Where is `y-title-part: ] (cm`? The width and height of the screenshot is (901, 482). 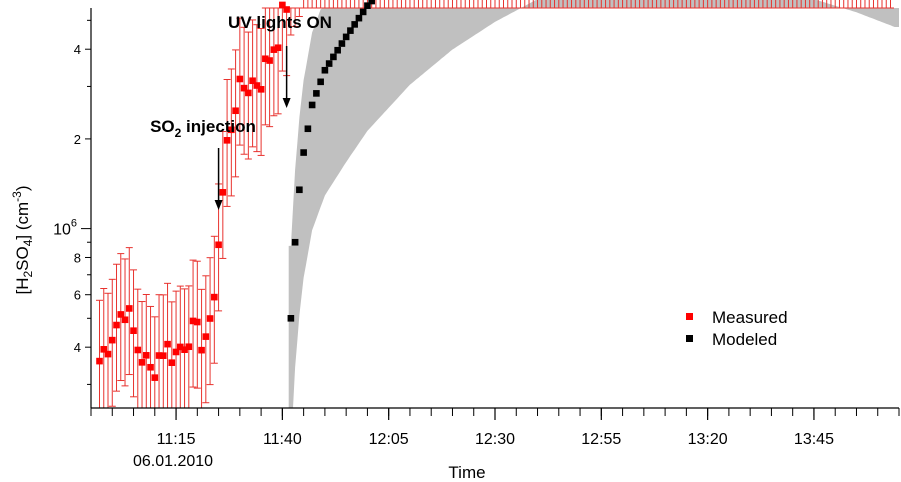
y-title-part: ] (cm is located at coordinates (22, 221).